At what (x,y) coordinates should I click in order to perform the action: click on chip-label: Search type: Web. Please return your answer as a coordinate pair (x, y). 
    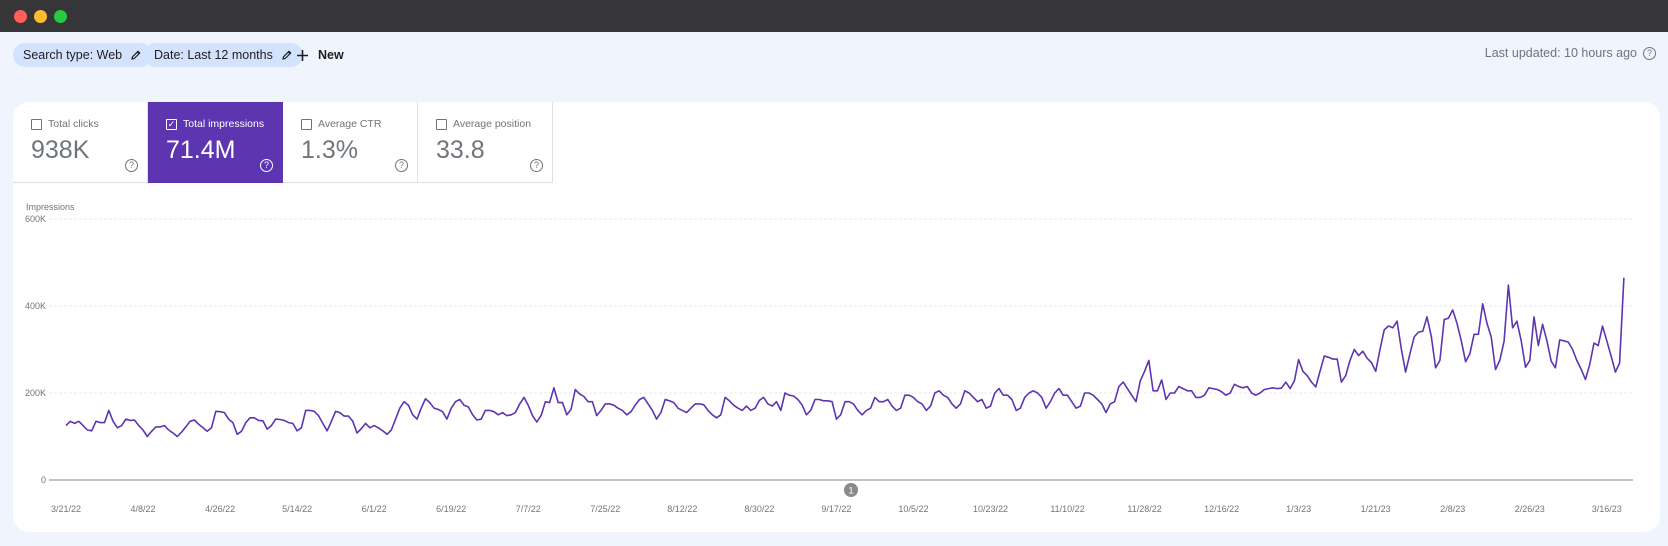
    Looking at the image, I should click on (73, 55).